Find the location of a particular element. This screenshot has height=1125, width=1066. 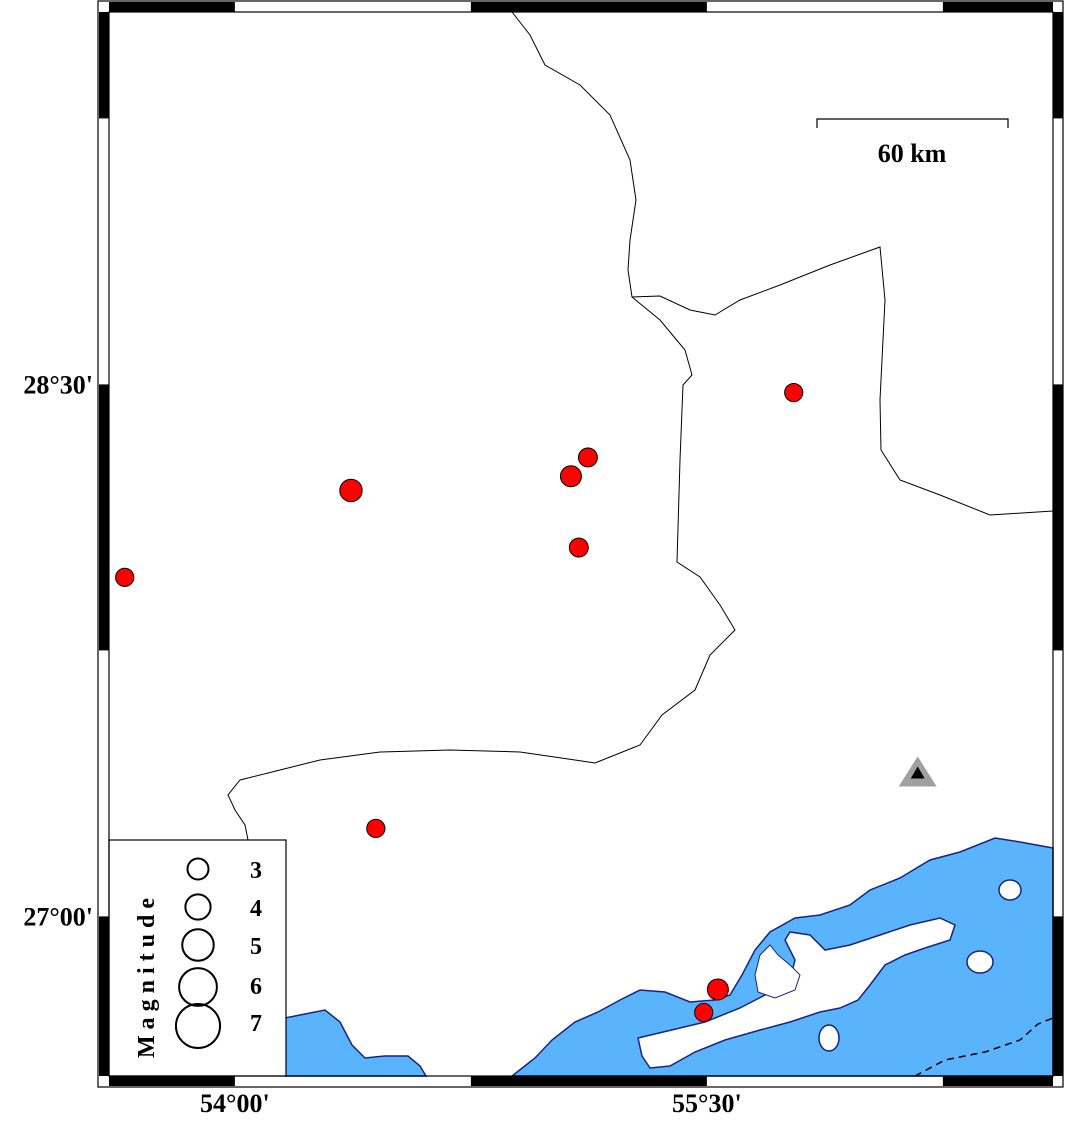

legend-label: 6 is located at coordinates (256, 987).